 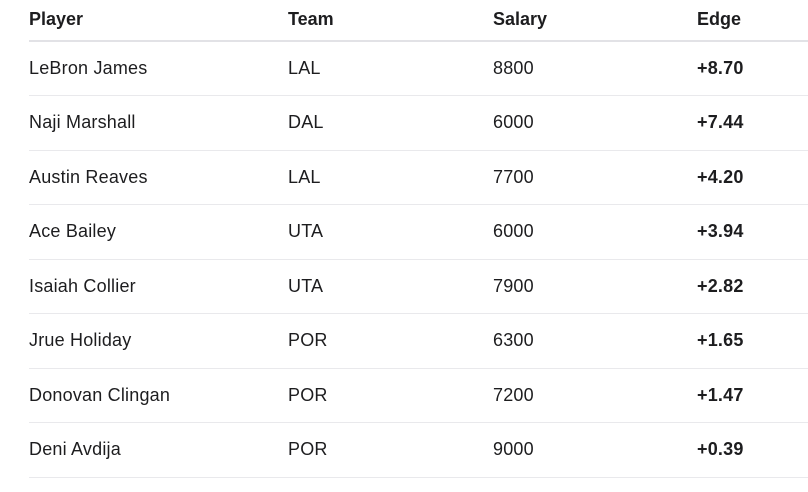 What do you see at coordinates (595, 68) in the screenshot?
I see `salary-cell: 8800` at bounding box center [595, 68].